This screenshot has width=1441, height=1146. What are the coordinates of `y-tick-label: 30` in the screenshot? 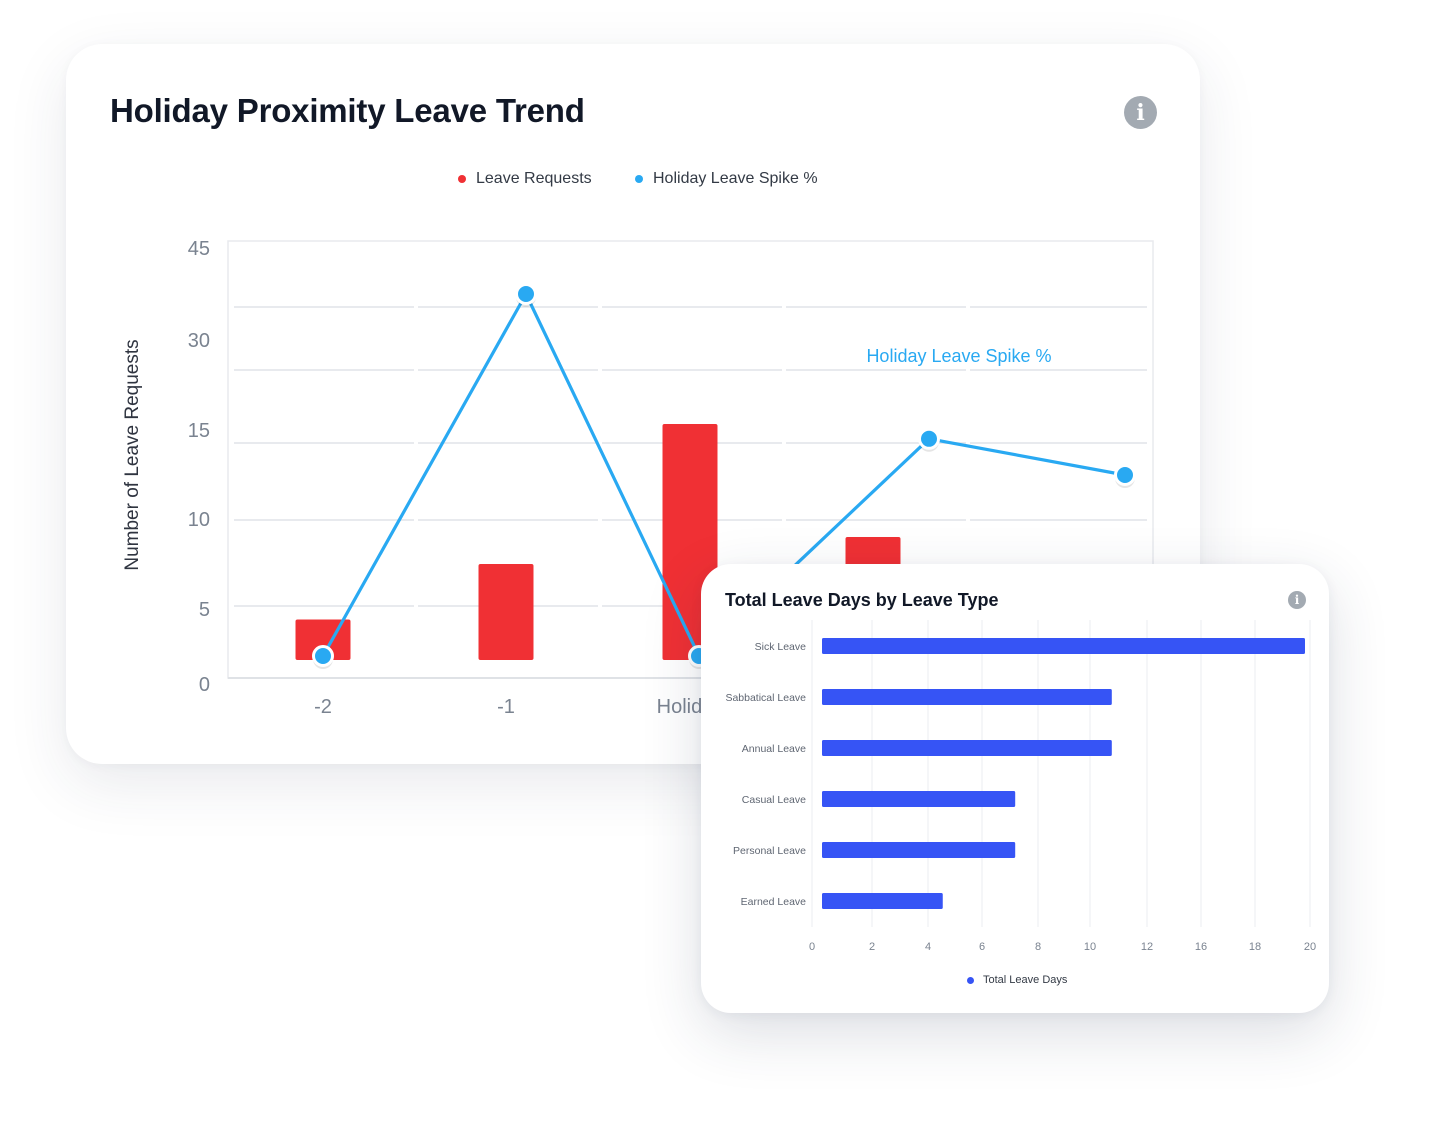 It's located at (199, 341).